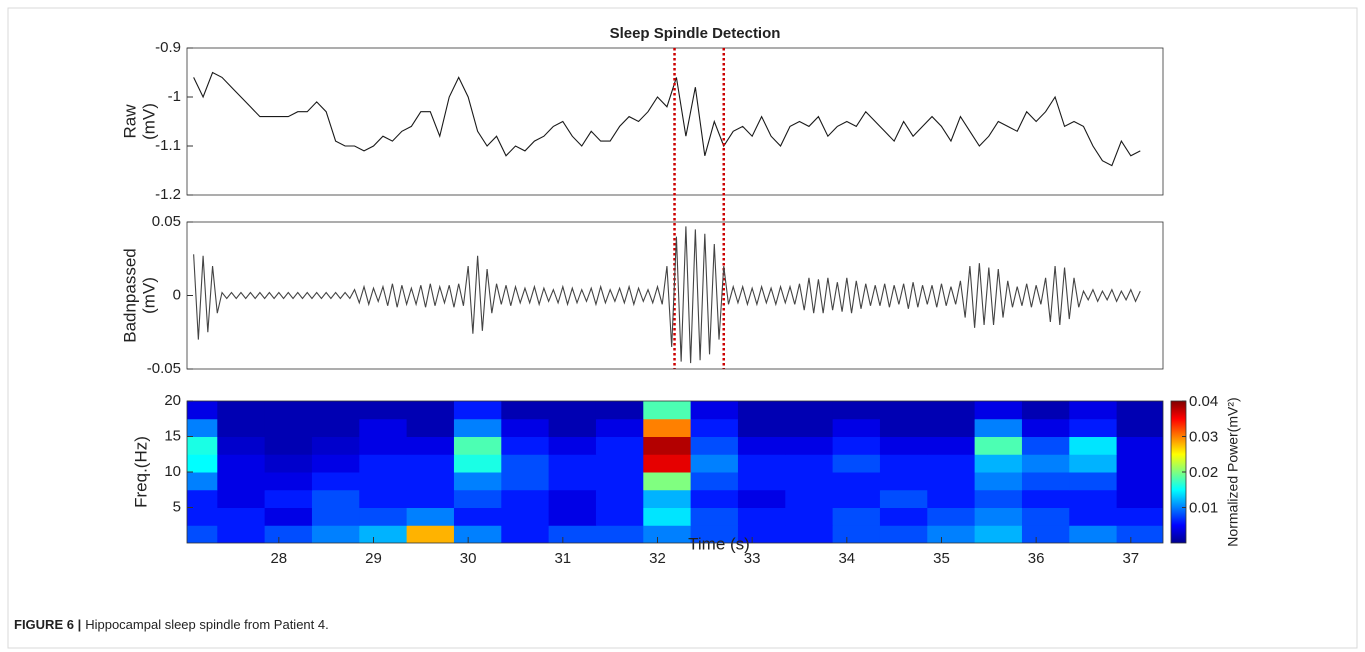  Describe the element at coordinates (846, 558) in the screenshot. I see `x-tick-label: 34` at that location.